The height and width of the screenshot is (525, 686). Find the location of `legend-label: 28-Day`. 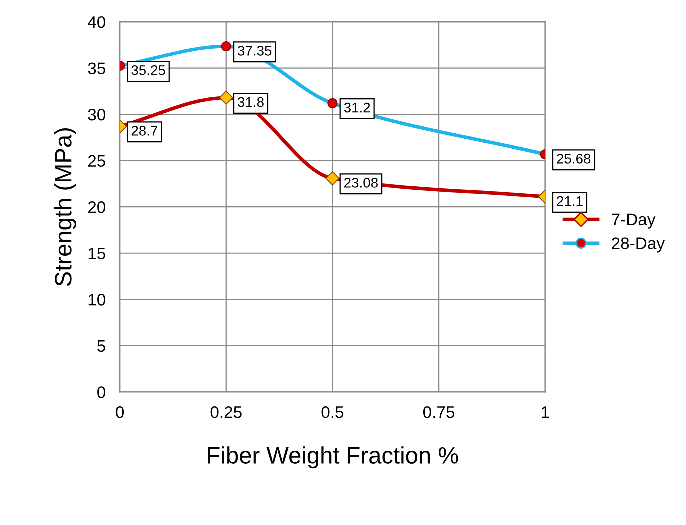

legend-label: 28-Day is located at coordinates (638, 245).